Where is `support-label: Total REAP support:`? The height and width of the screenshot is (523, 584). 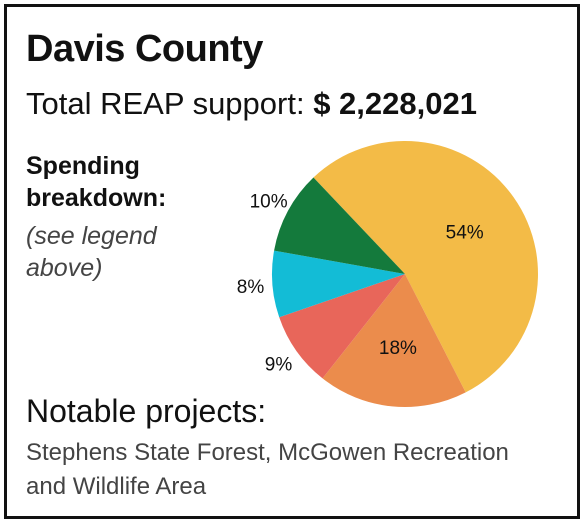 support-label: Total REAP support: is located at coordinates (165, 103).